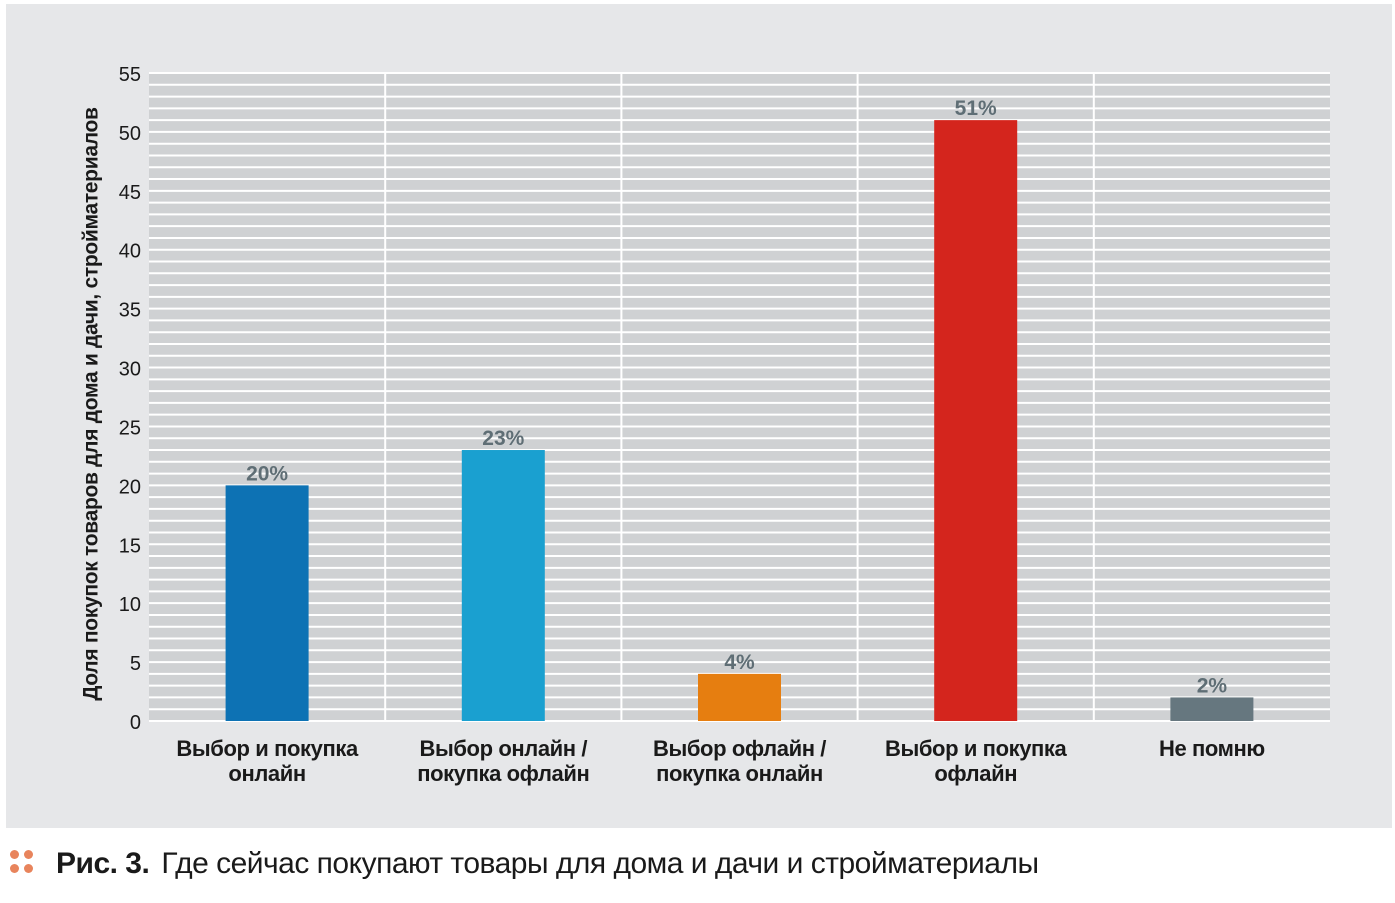 Image resolution: width=1395 pixels, height=903 pixels. What do you see at coordinates (130, 252) in the screenshot?
I see `y-tick-label: 40` at bounding box center [130, 252].